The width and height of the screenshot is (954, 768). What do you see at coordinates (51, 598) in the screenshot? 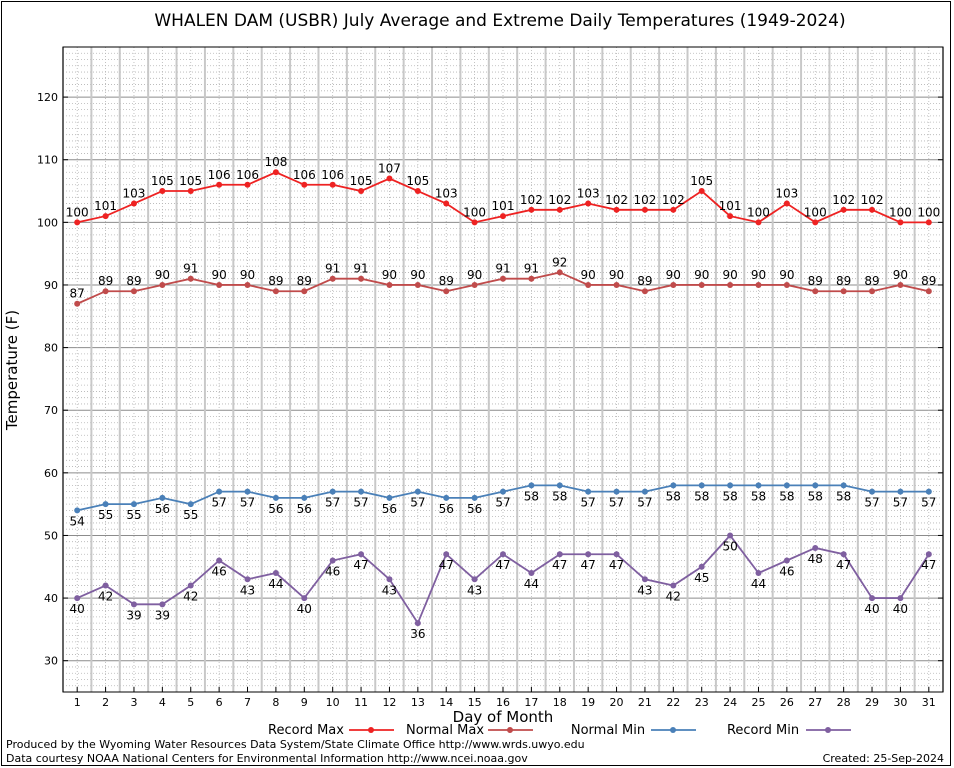
I see `y-tick-label: 40` at bounding box center [51, 598].